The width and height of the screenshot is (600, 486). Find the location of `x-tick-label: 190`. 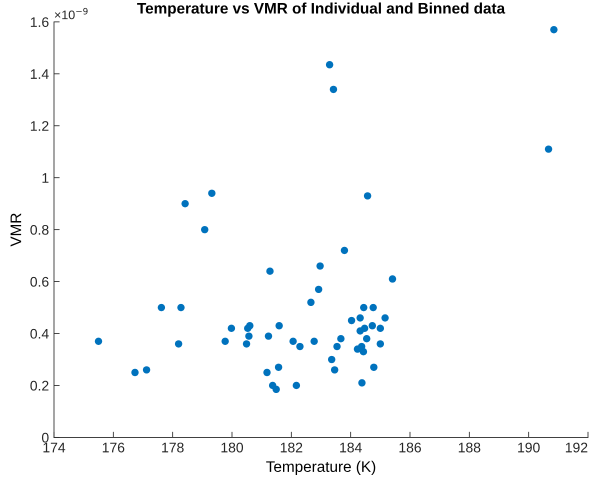

x-tick-label: 190 is located at coordinates (529, 447).